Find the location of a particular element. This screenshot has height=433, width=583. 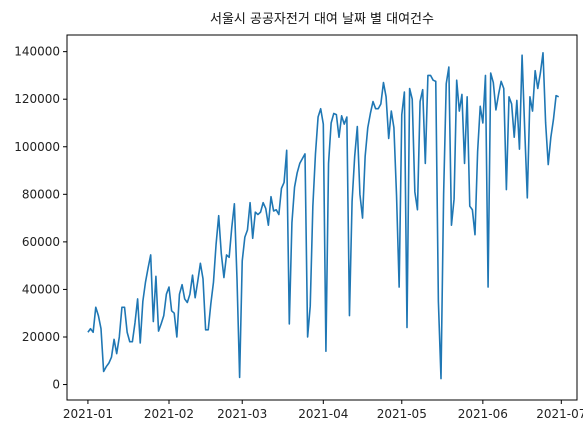

y-tick-label: 40000 is located at coordinates (41, 289).